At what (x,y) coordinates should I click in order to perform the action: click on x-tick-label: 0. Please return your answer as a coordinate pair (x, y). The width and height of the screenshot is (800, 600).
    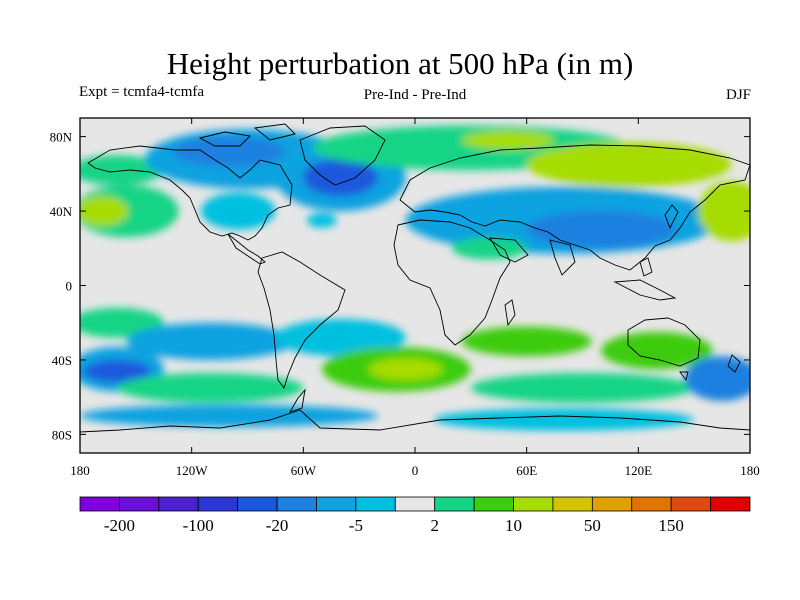
    Looking at the image, I should click on (415, 470).